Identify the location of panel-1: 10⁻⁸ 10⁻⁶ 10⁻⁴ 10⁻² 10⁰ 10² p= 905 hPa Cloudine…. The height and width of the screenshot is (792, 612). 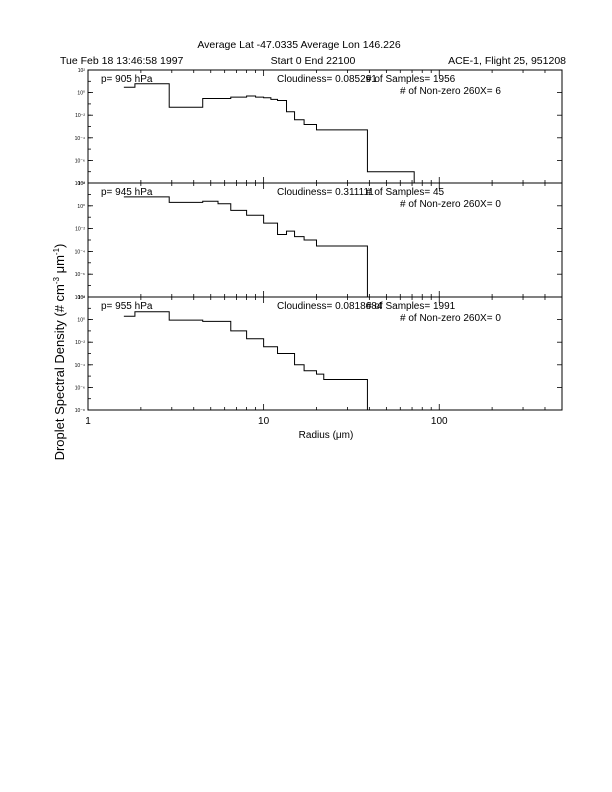
(319, 127).